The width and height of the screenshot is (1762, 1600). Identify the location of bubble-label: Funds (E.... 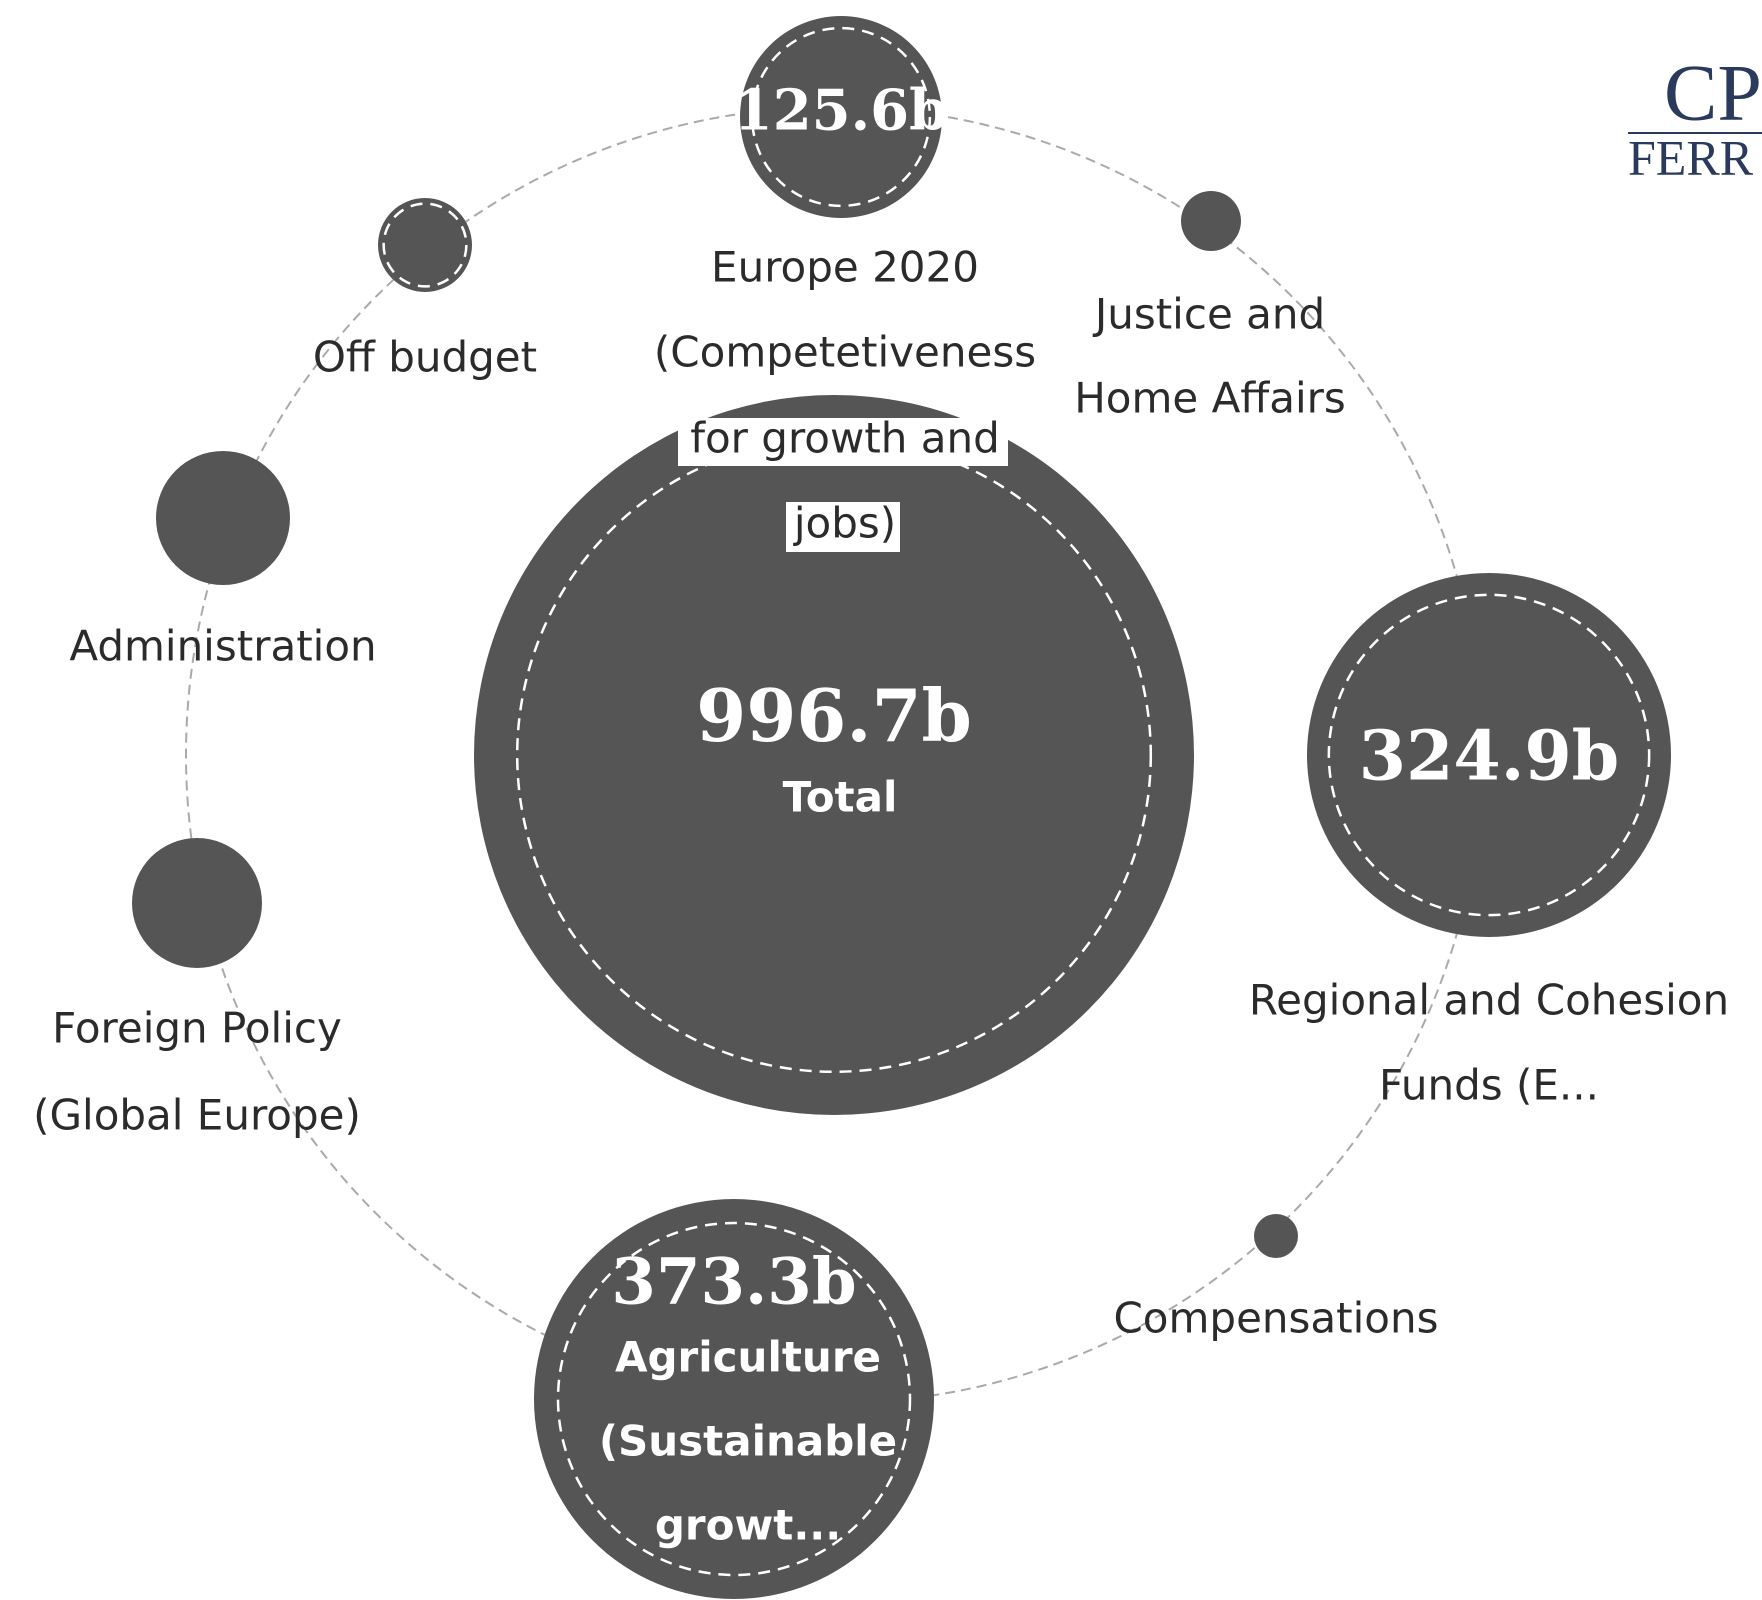
(1489, 1085).